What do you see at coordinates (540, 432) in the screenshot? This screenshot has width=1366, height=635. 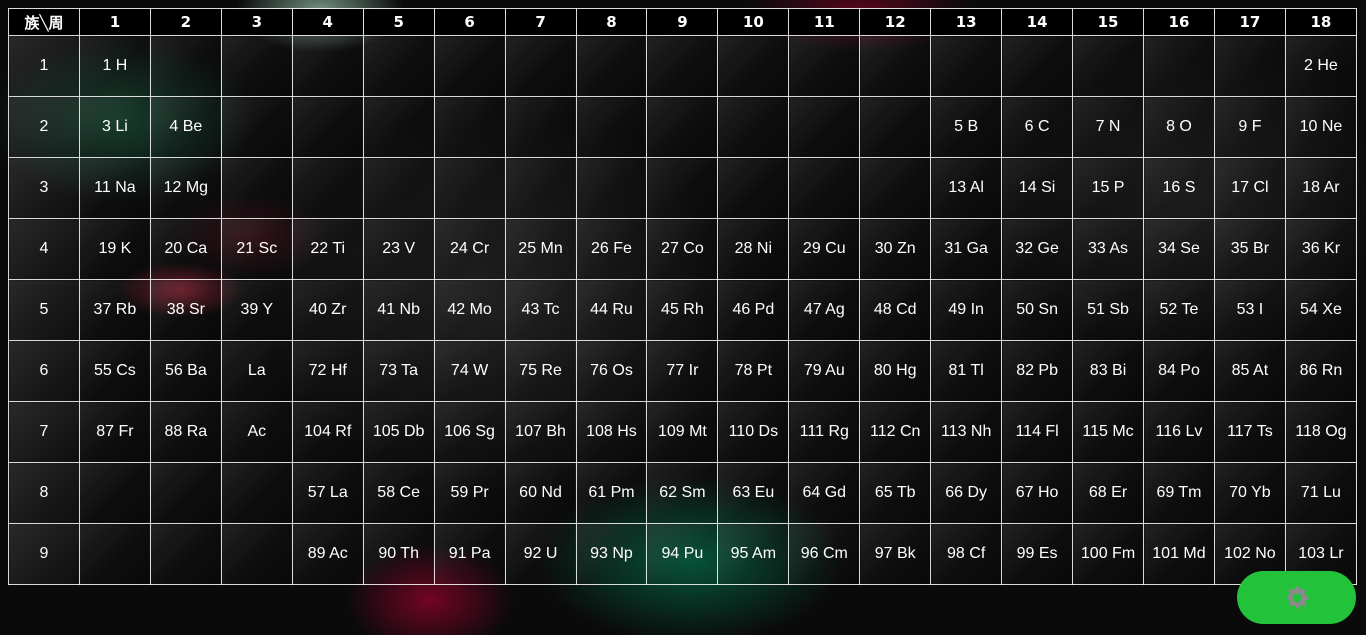 I see `element-cell: 107 Bh` at bounding box center [540, 432].